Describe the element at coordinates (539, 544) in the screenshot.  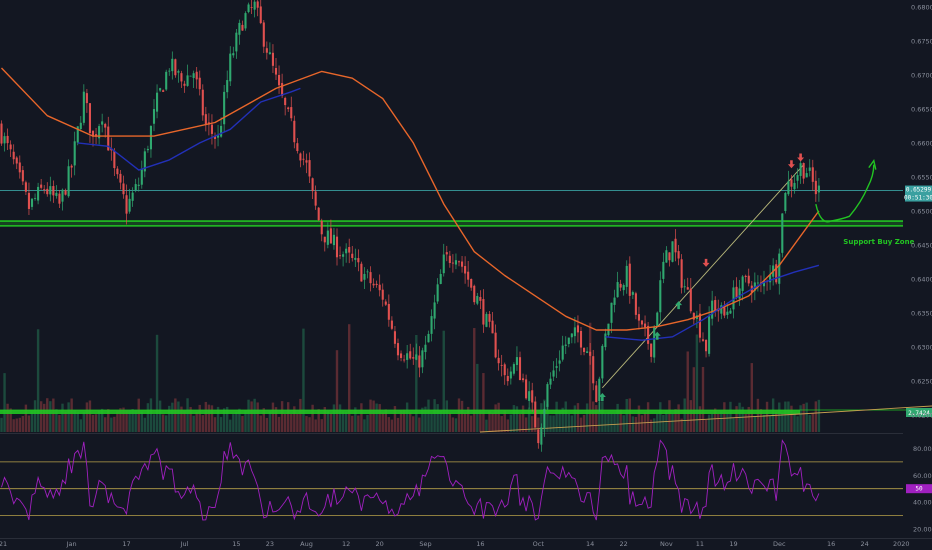
I see `time-tick-label: Oct` at that location.